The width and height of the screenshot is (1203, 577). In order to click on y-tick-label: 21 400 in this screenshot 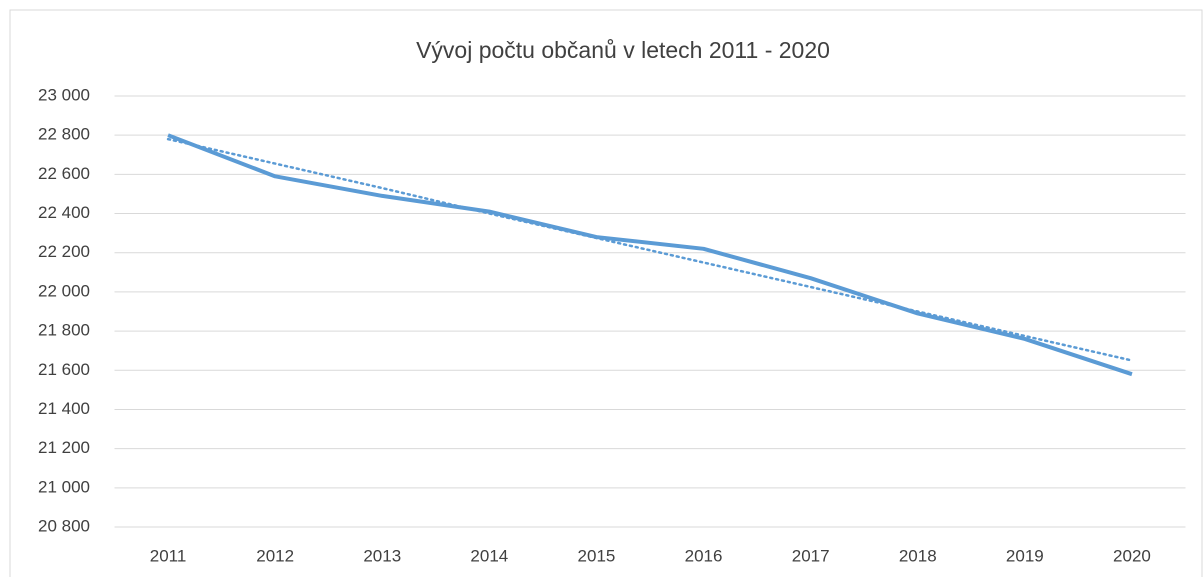, I will do `click(64, 408)`.